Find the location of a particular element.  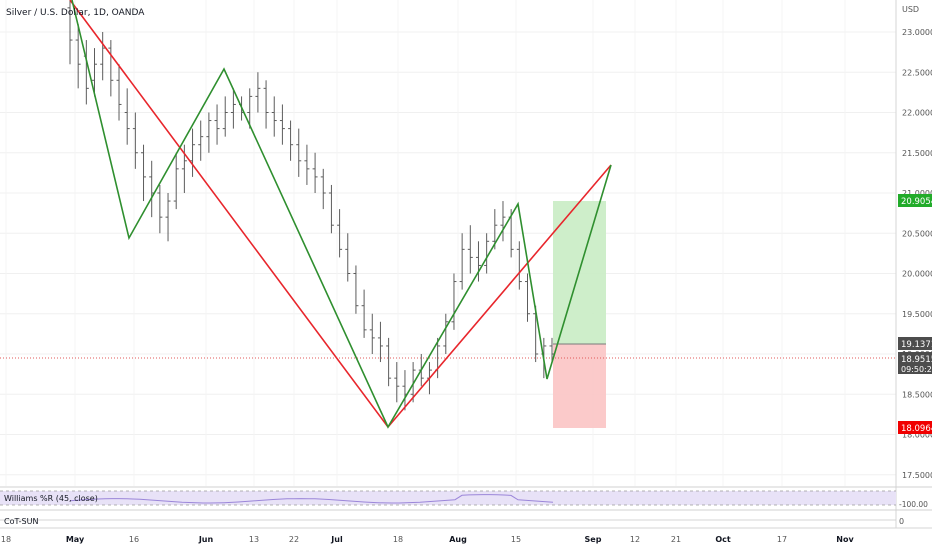

time-tick-label: 12 is located at coordinates (635, 539).